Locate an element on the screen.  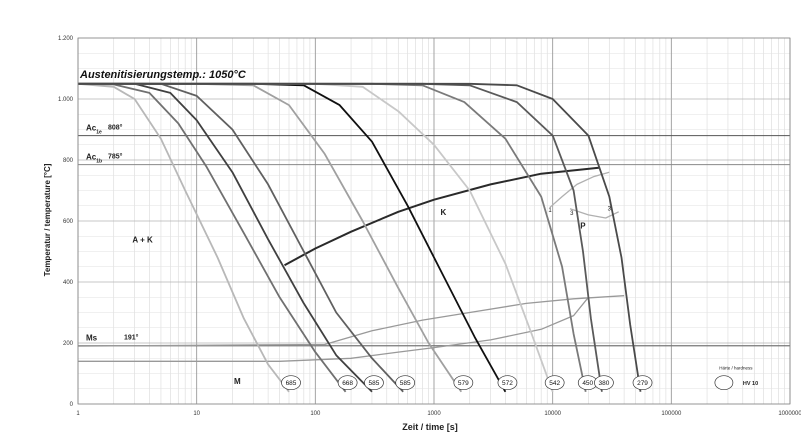
hline-value-ac1b: 785° is located at coordinates (115, 157).